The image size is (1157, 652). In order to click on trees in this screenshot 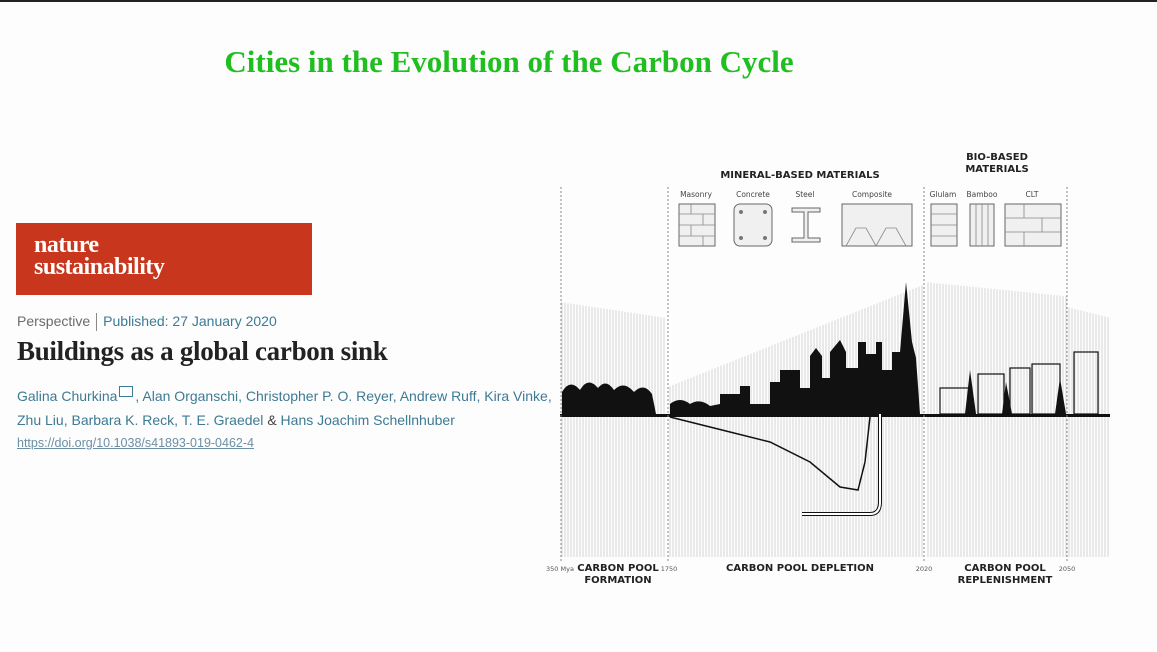, I will do `click(1015, 392)`.